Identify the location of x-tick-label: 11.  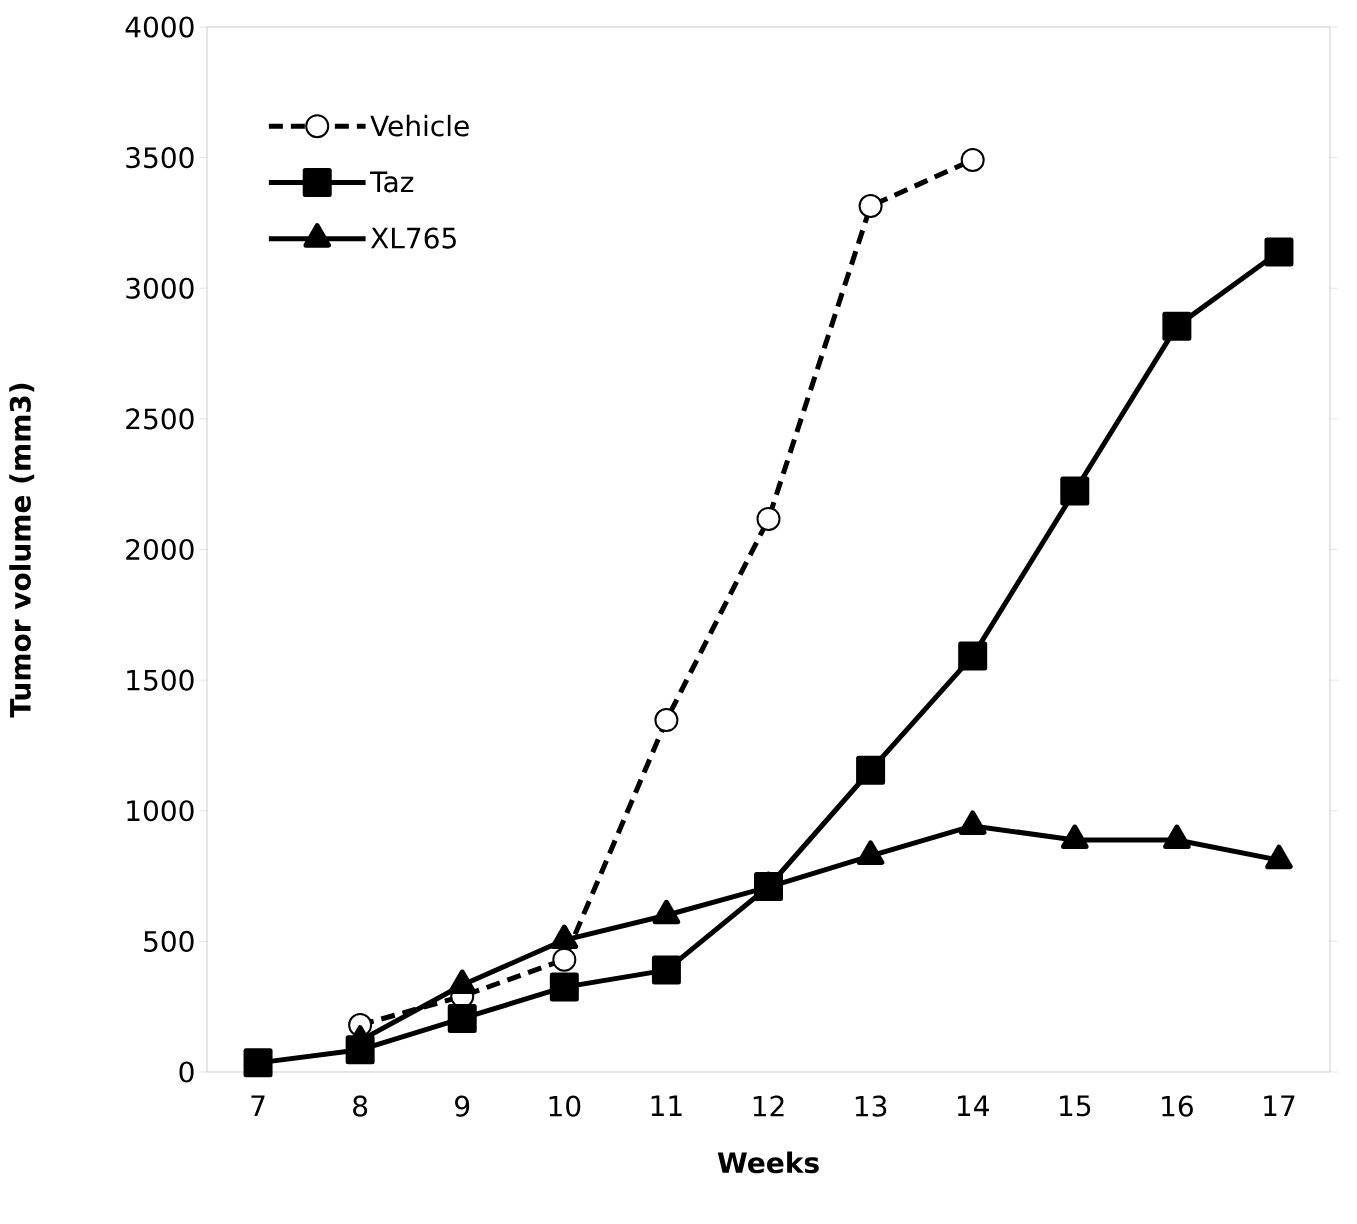
(666, 1105).